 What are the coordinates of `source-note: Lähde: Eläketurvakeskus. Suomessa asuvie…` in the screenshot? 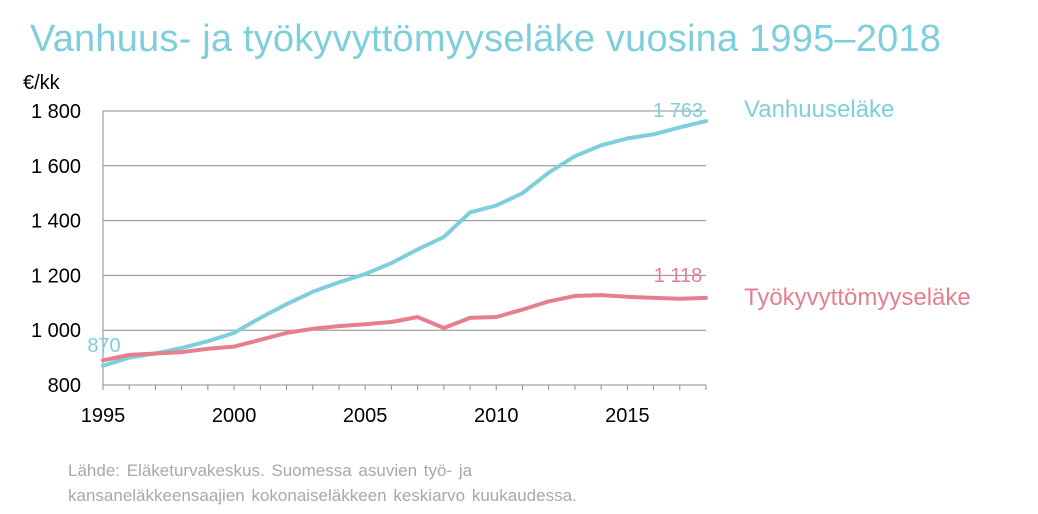 It's located at (322, 483).